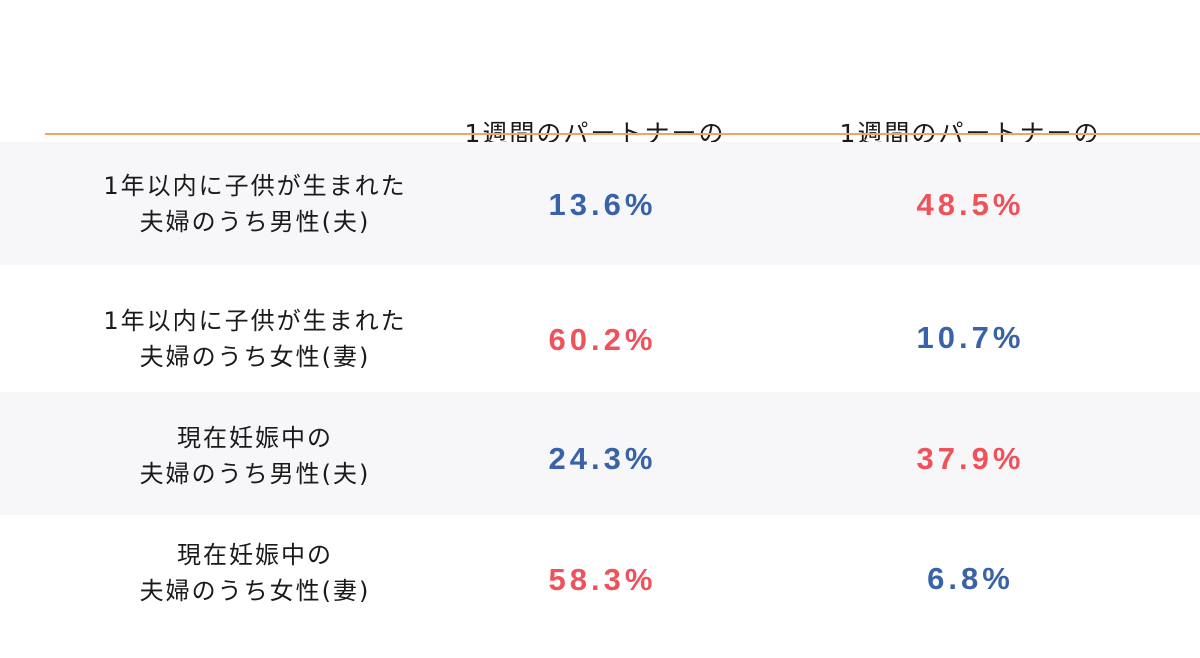 The width and height of the screenshot is (1200, 658). Describe the element at coordinates (970, 458) in the screenshot. I see `value-over-10-hours: 37.9%` at that location.